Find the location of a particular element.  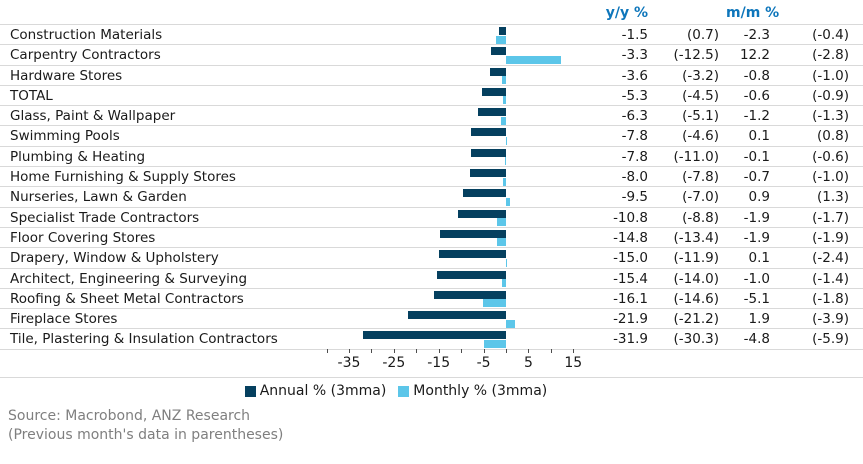

yoy-value: -10.8 is located at coordinates (630, 217).